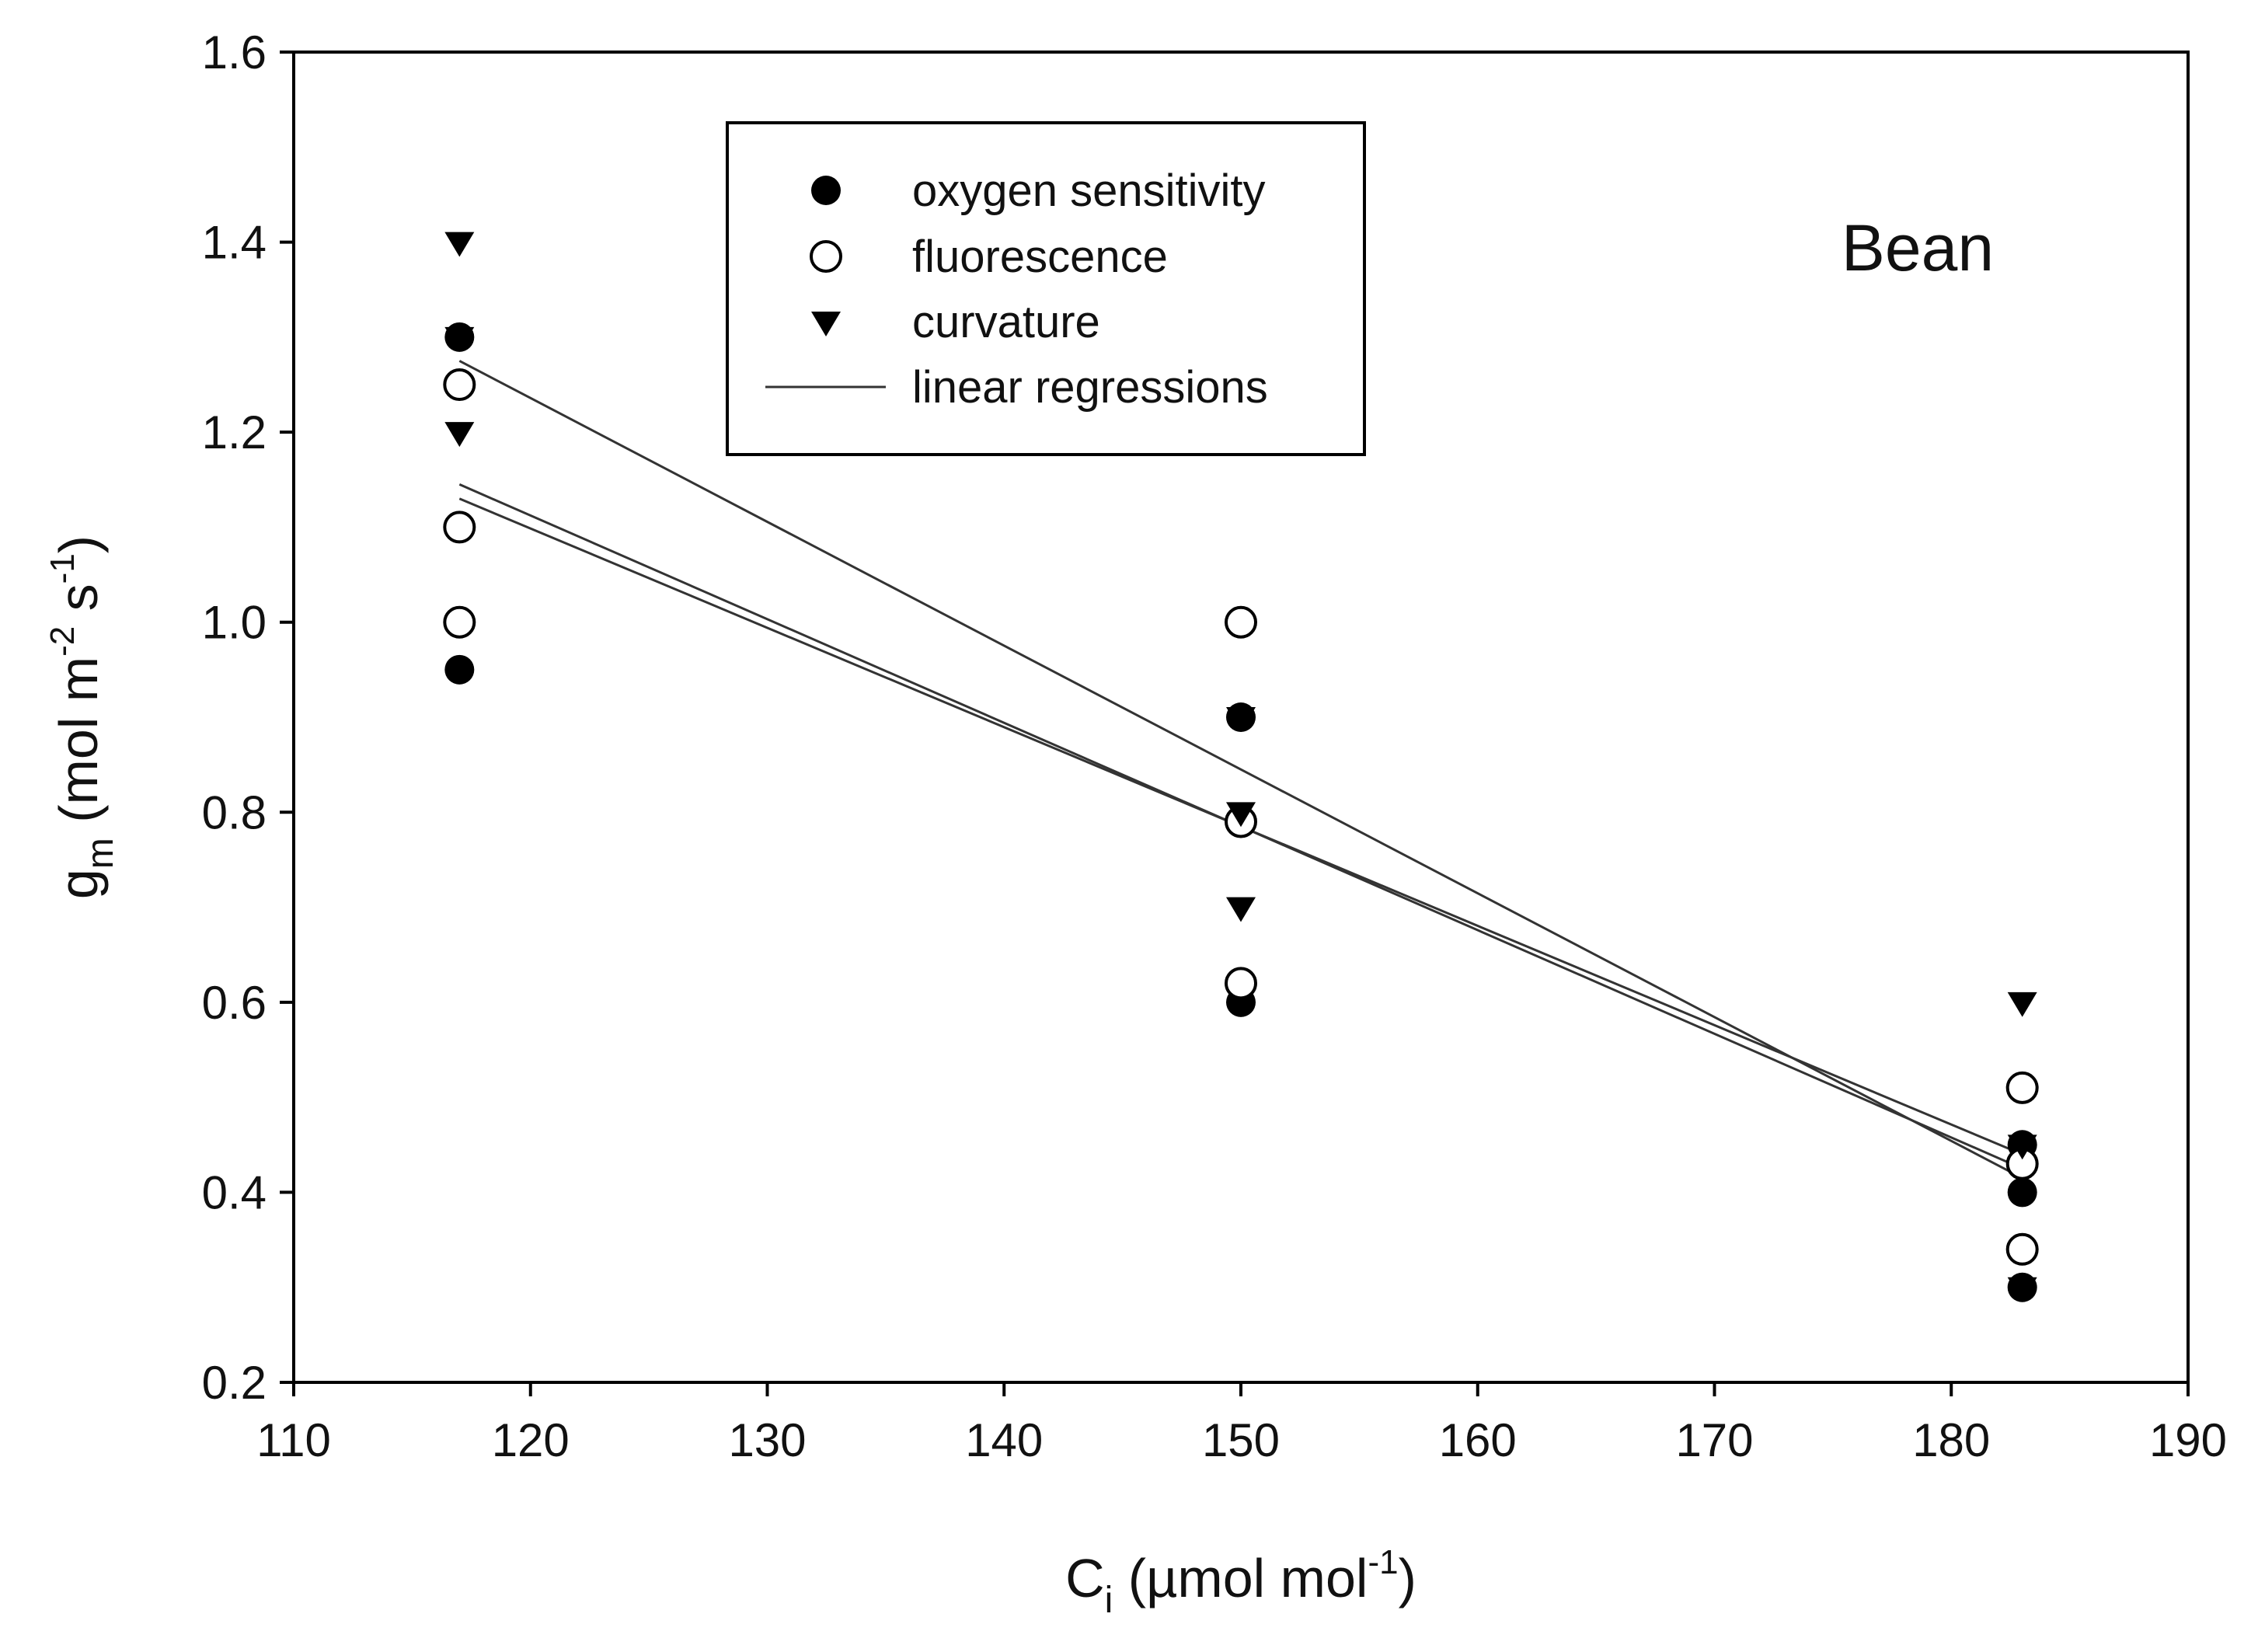  I want to click on y-tick-label-0-4: 0.4, so click(234, 1192).